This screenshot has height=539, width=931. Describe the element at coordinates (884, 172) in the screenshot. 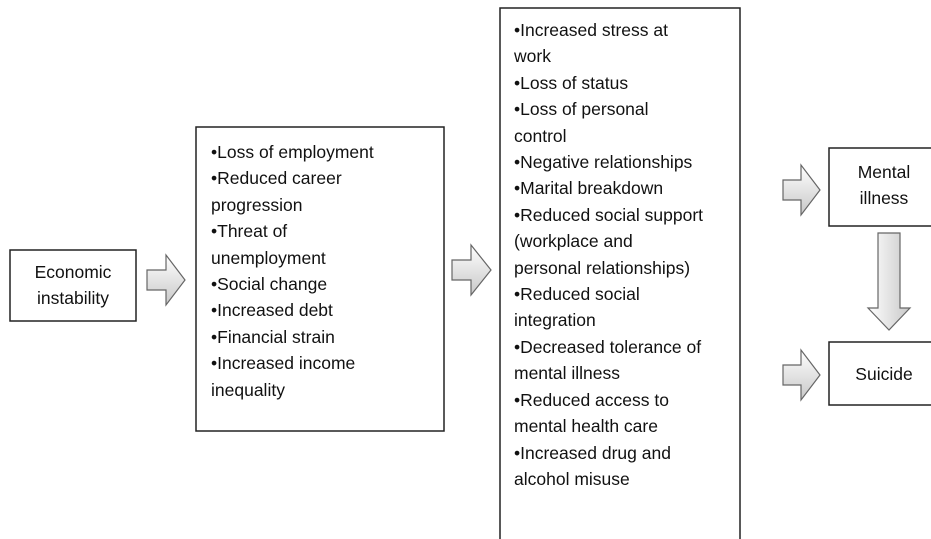

I see `text-line: Mental` at that location.